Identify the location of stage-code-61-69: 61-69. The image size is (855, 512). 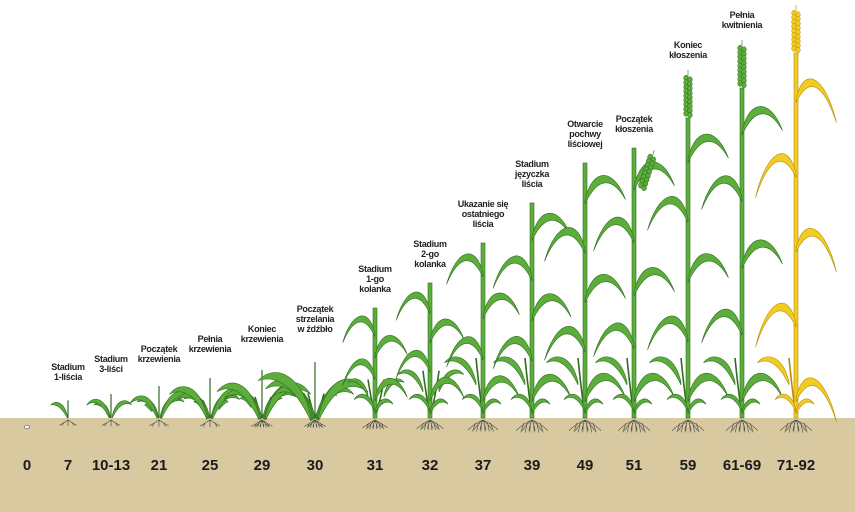
(742, 465).